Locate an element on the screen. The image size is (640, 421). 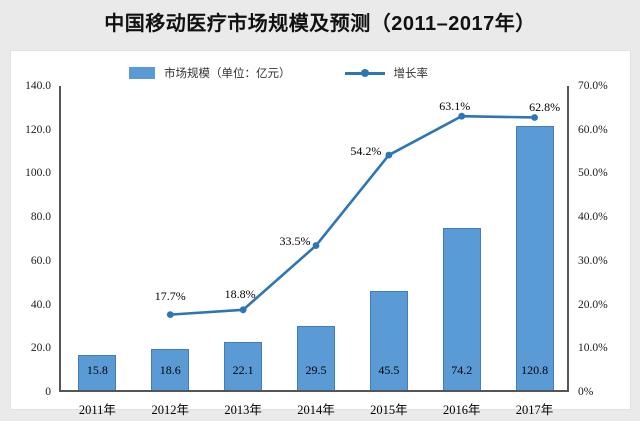
legend: 市场规模（单位：亿元） 增长率 is located at coordinates (278, 73).